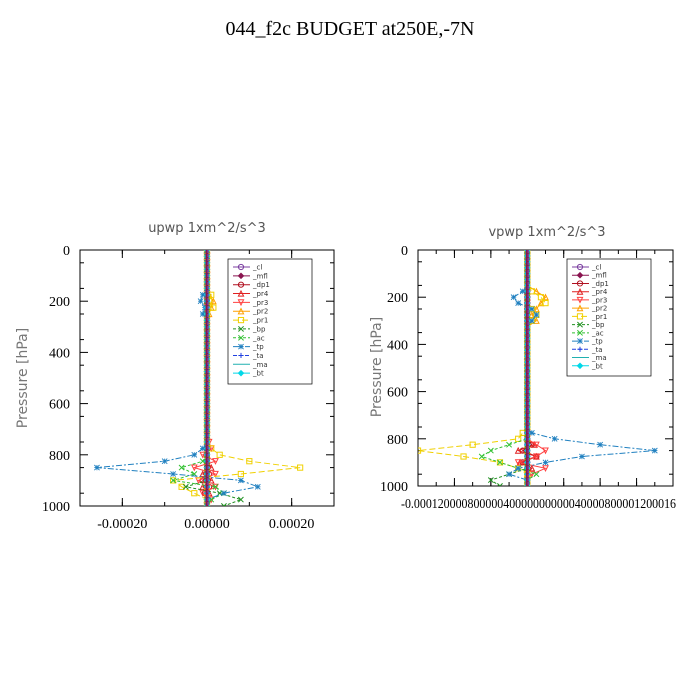 The width and height of the screenshot is (700, 700). Describe the element at coordinates (599, 292) in the screenshot. I see `legend-label: _pr4` at that location.